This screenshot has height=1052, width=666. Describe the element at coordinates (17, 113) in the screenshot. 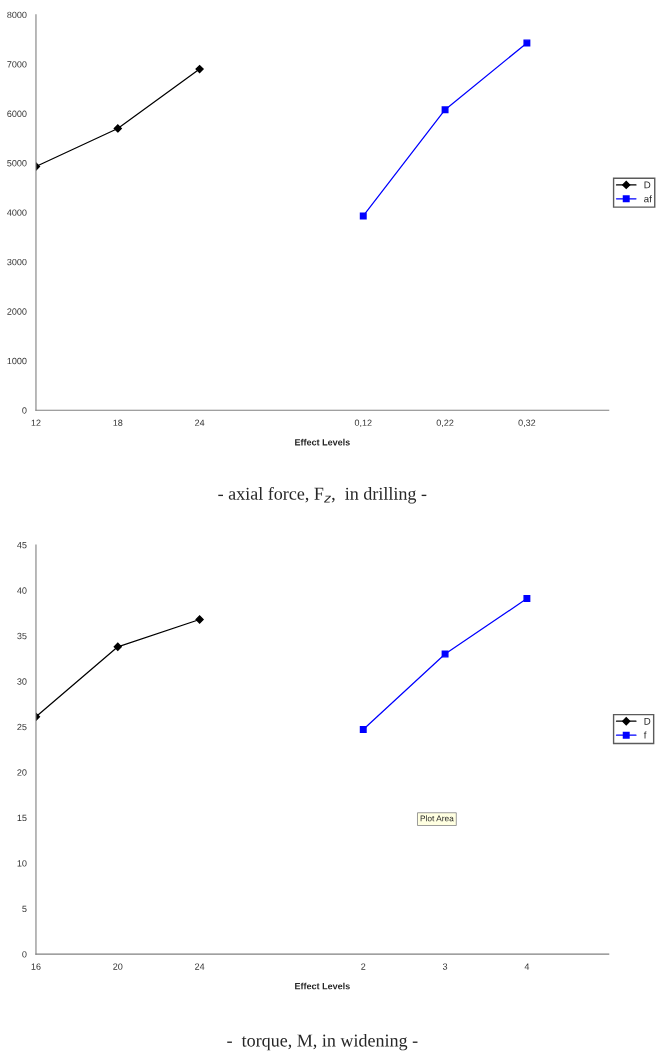

I see `y-tick-label: 6000` at that location.